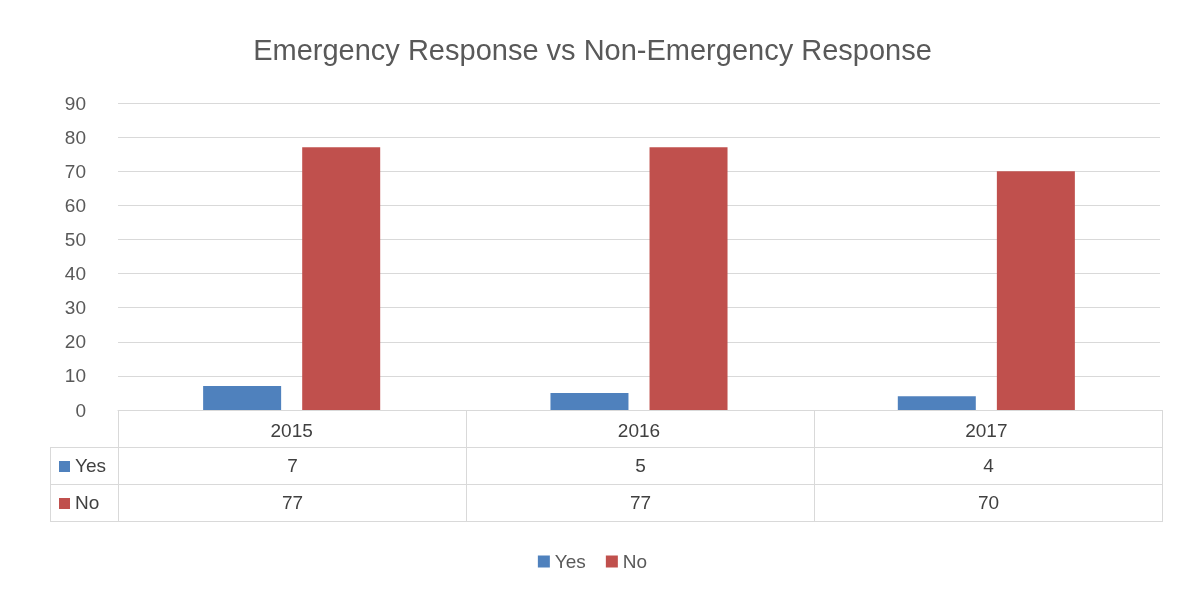  Describe the element at coordinates (75, 137) in the screenshot. I see `y-tick-label: 80` at that location.